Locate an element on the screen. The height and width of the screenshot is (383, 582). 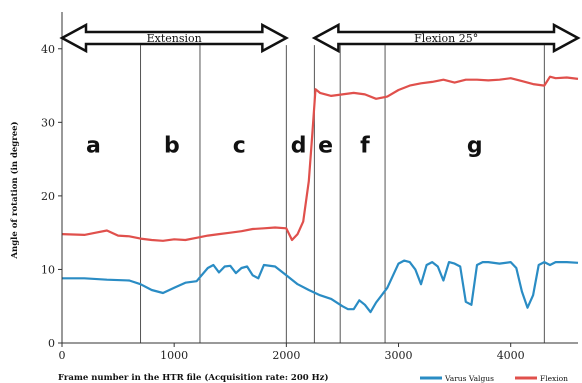
phase-label-c: c is located at coordinates (239, 145).